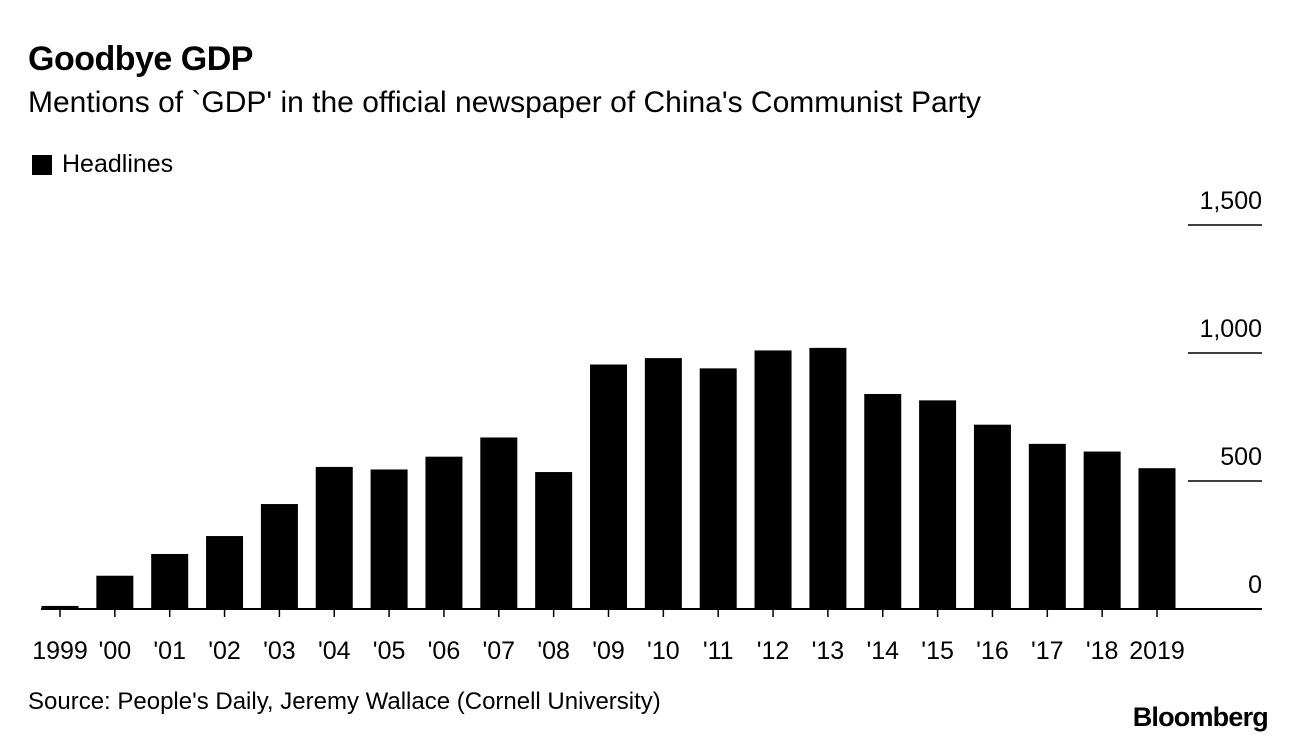 The width and height of the screenshot is (1296, 744). Describe the element at coordinates (1102, 651) in the screenshot. I see `x-tick-label: '18` at that location.